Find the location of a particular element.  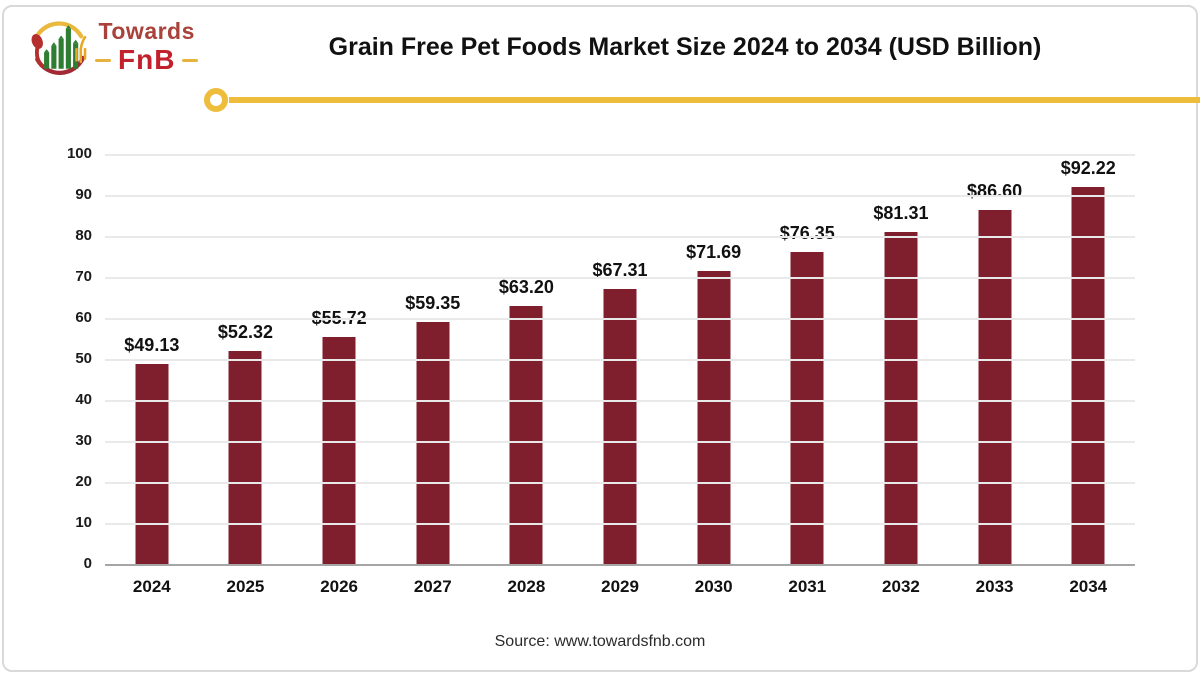

bar-slot-2032: $81.31 is located at coordinates (901, 360).